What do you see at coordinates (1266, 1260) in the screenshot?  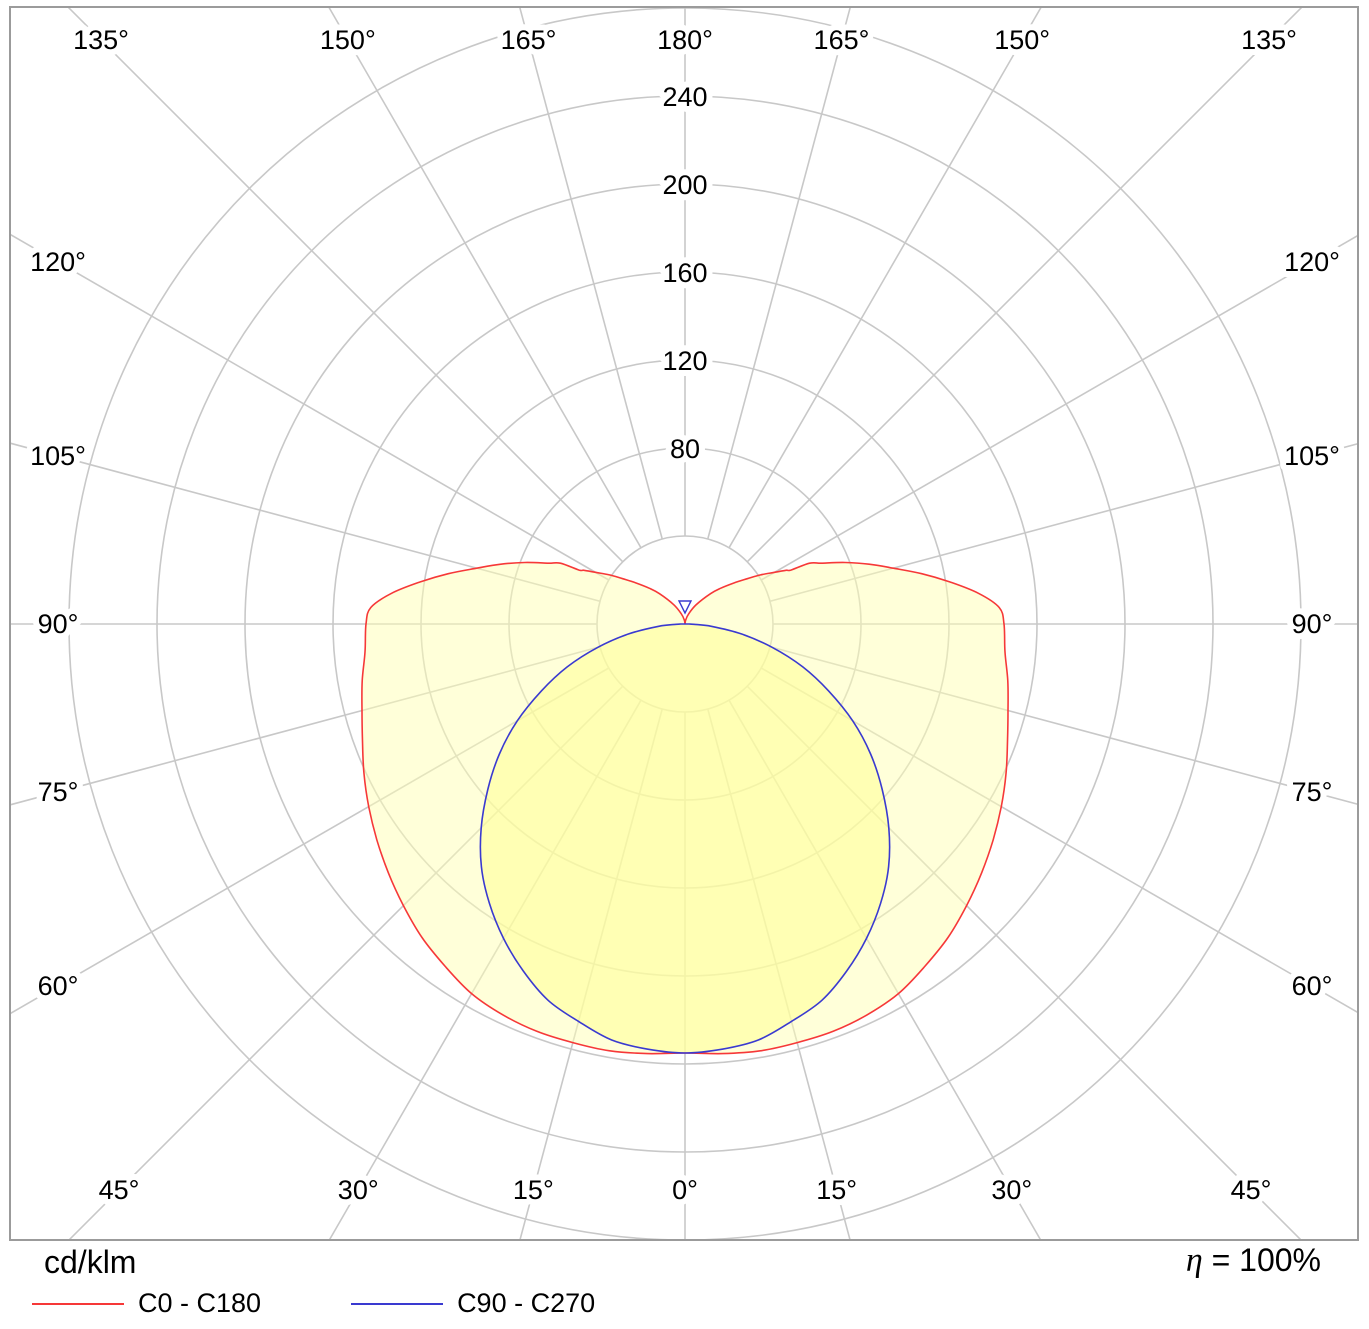 I see `efficiency-value: = 100%` at bounding box center [1266, 1260].